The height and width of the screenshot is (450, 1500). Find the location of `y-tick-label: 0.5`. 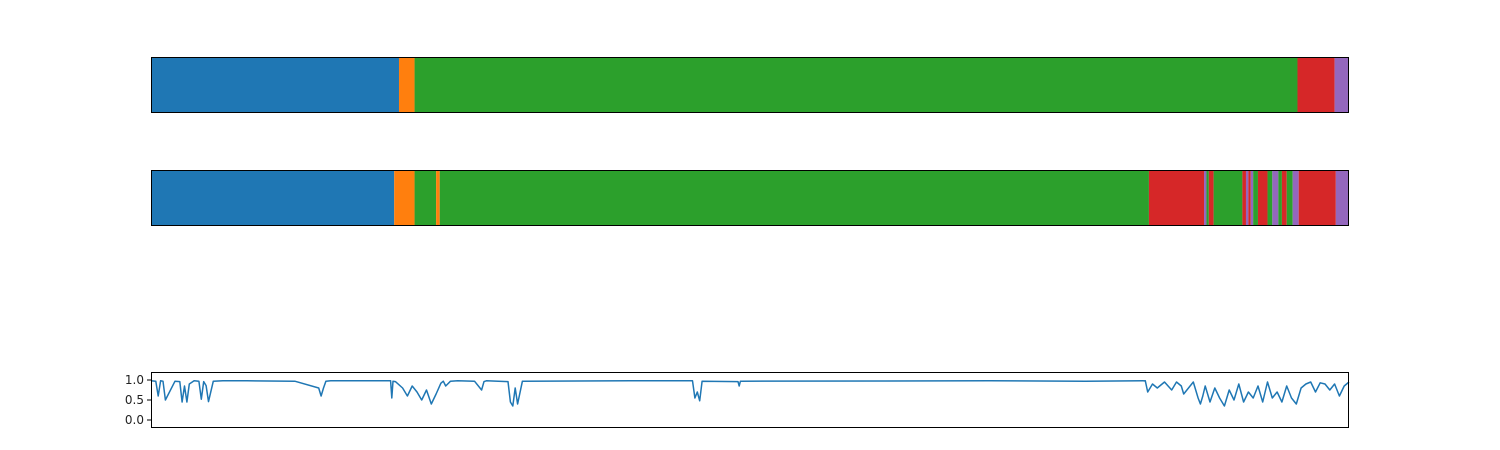

y-tick-label: 0.5 is located at coordinates (134, 400).